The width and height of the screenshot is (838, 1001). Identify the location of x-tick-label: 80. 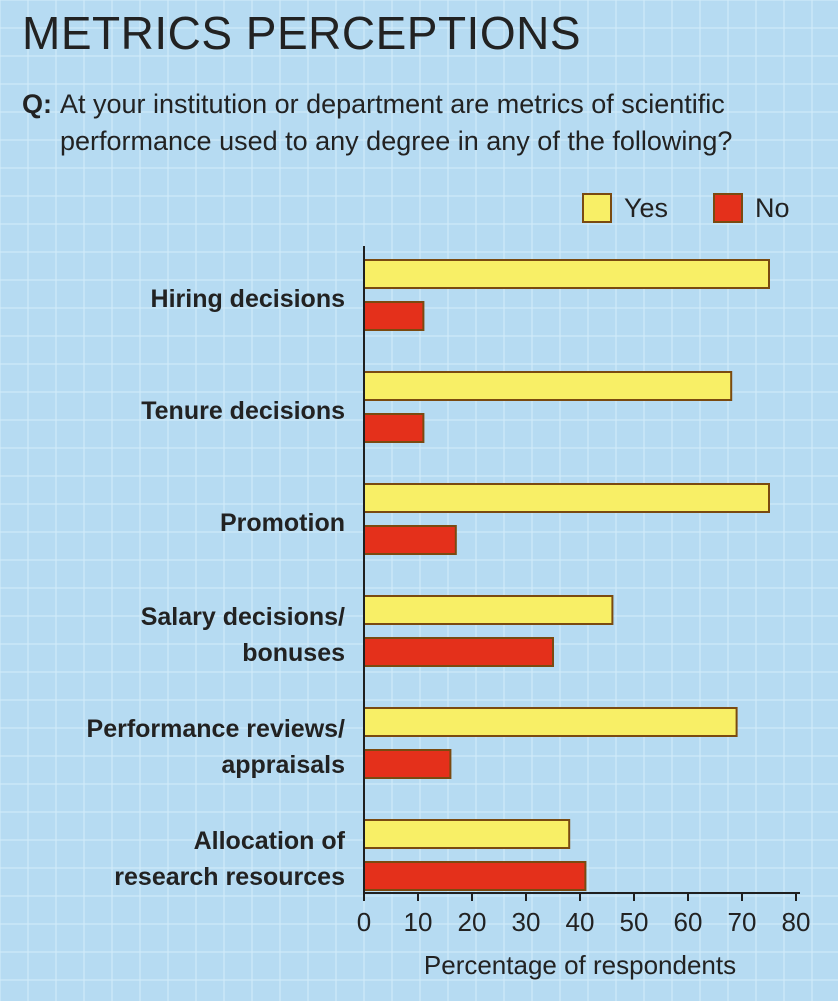
(796, 922).